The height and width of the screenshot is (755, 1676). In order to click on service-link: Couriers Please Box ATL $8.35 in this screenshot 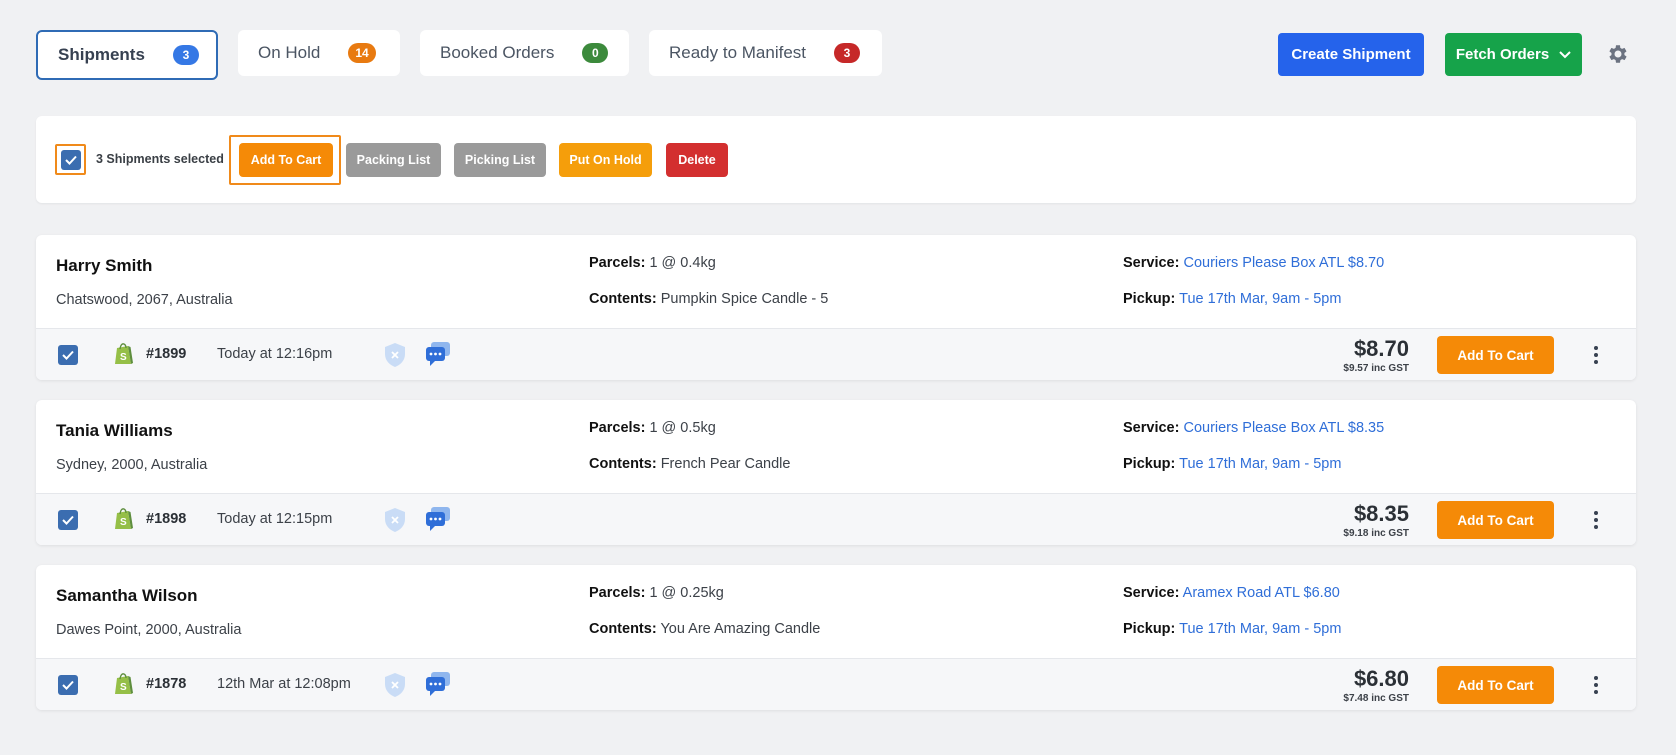, I will do `click(1284, 428)`.